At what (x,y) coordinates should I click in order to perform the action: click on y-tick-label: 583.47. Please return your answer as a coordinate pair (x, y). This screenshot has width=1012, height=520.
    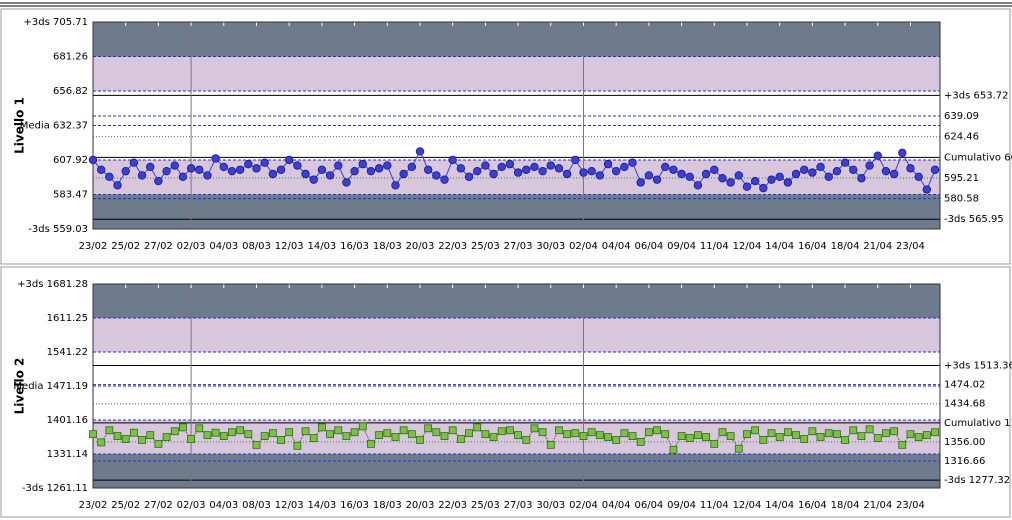
    Looking at the image, I should click on (70, 195).